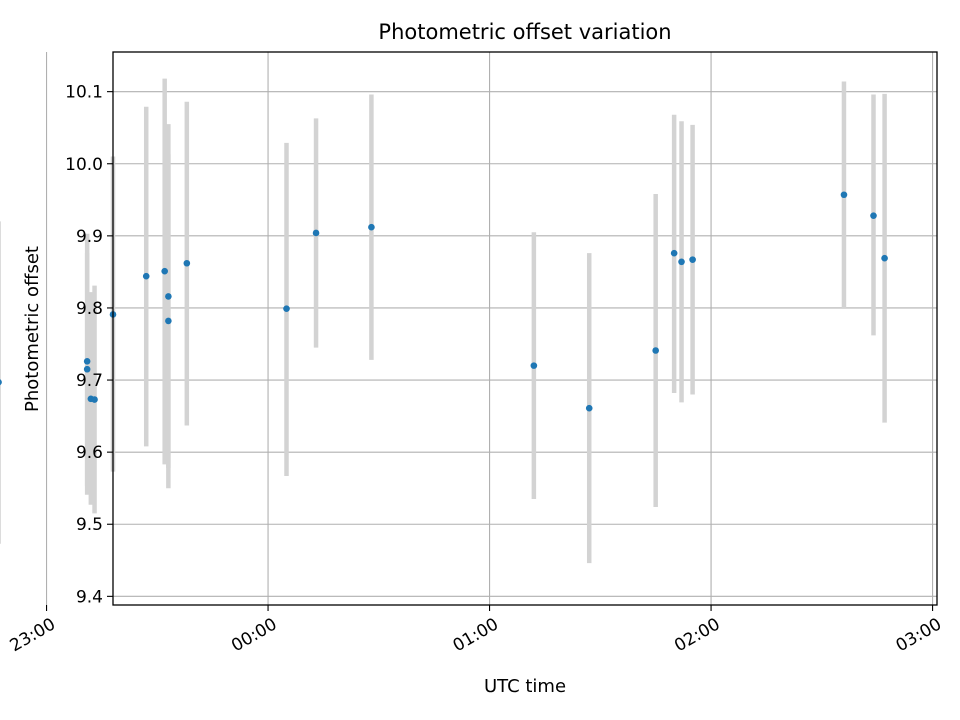 The image size is (960, 720). I want to click on y-tick-label: 9.9, so click(89, 237).